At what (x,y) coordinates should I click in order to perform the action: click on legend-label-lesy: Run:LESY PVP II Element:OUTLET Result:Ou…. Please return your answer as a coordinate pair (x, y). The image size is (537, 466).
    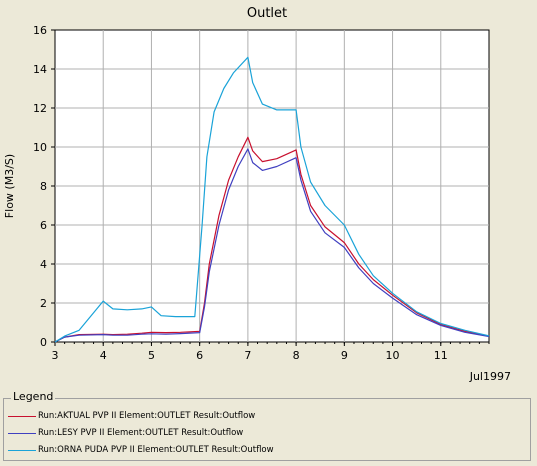
    Looking at the image, I should click on (141, 433).